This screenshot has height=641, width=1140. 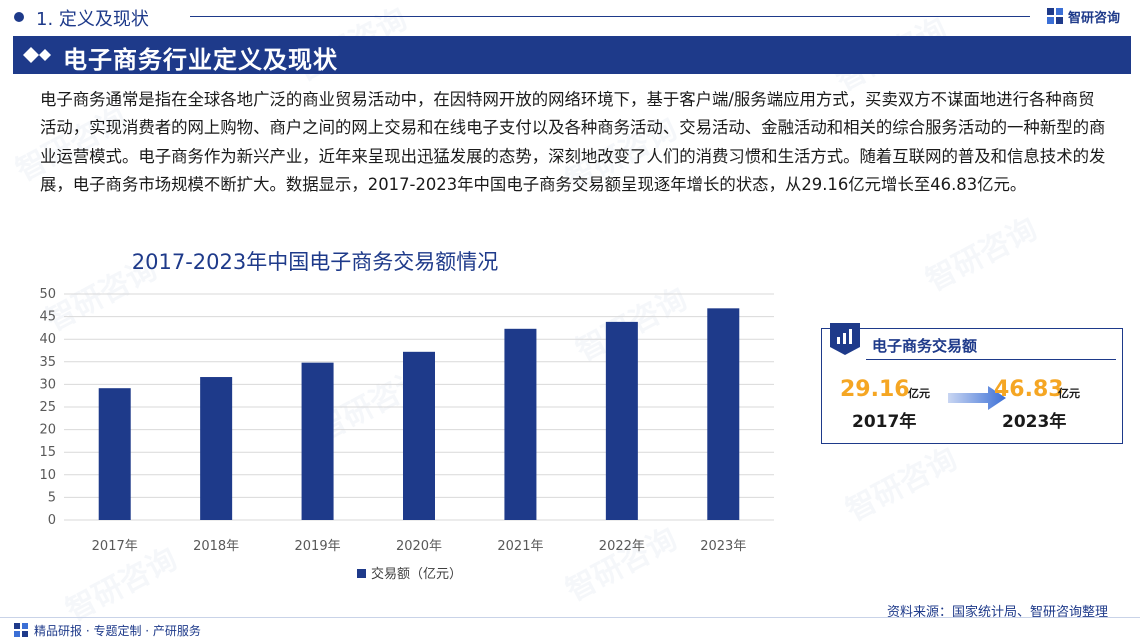 I want to click on brand-logo: 智研咨询, so click(x=1083, y=16).